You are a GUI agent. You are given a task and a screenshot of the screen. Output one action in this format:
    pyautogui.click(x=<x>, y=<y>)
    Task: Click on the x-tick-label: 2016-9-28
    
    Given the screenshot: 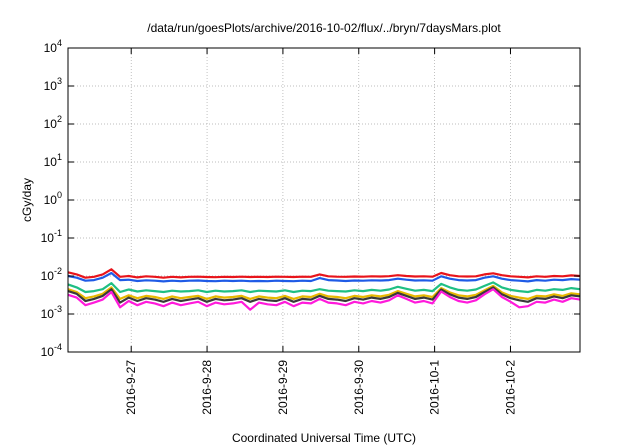 What is the action you would take?
    pyautogui.click(x=207, y=387)
    